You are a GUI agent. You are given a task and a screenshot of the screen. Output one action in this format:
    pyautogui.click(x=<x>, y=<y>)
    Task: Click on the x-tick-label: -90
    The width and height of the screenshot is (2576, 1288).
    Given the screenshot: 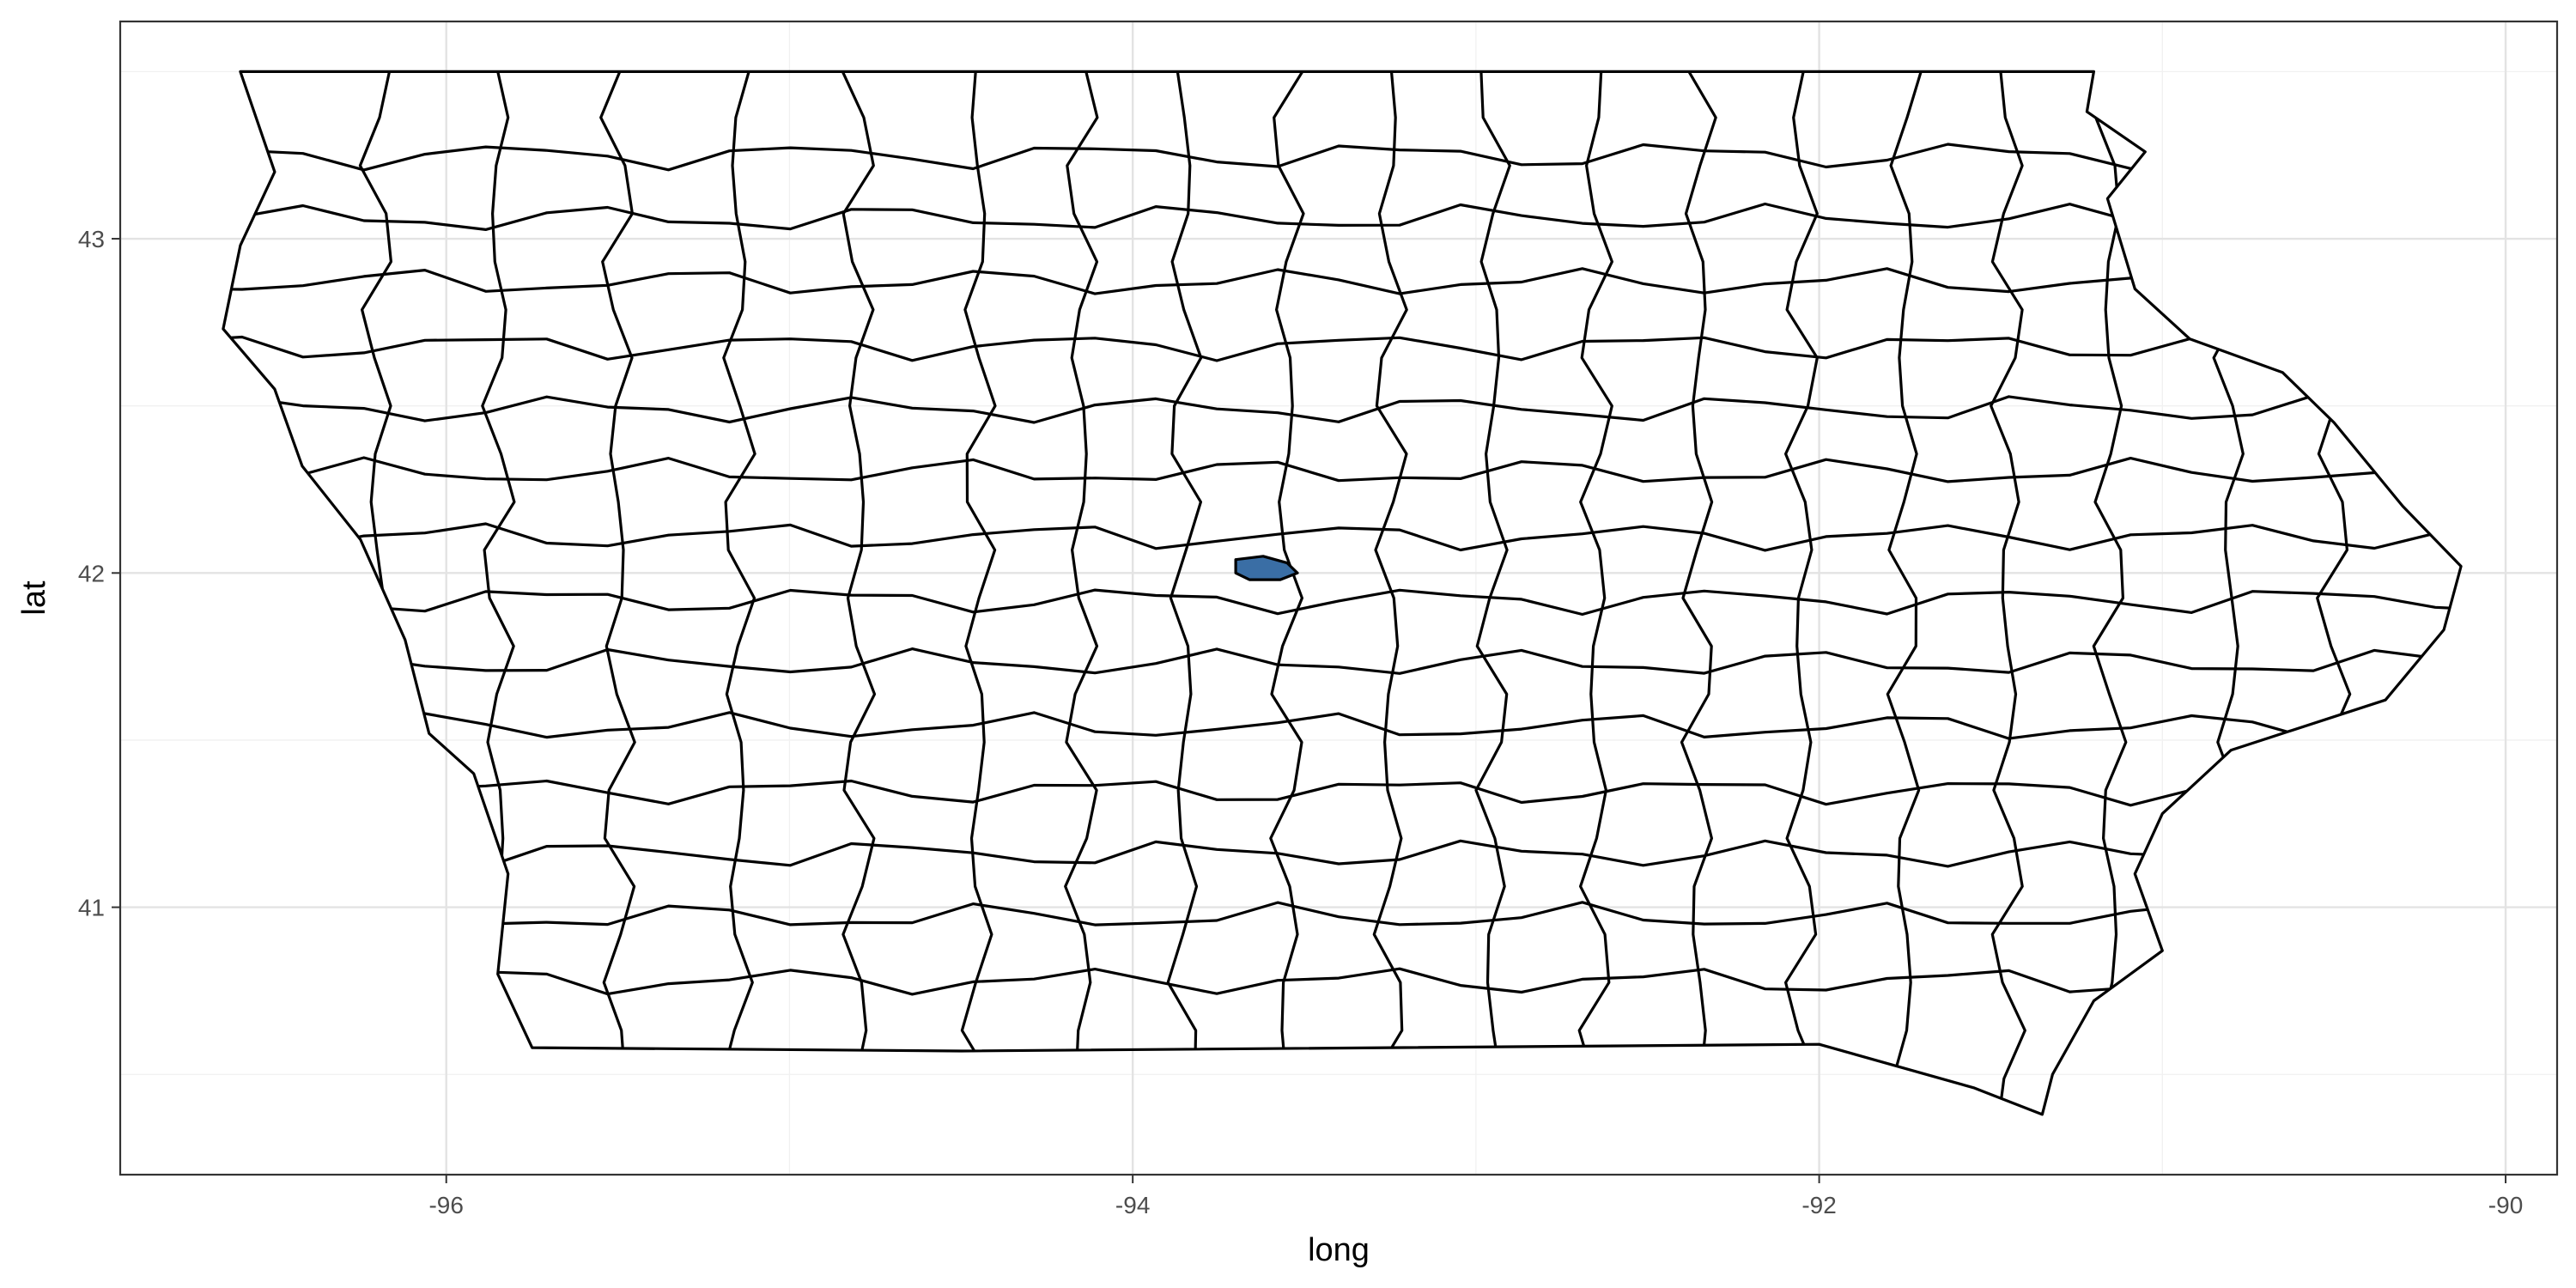 What is the action you would take?
    pyautogui.click(x=2506, y=1205)
    